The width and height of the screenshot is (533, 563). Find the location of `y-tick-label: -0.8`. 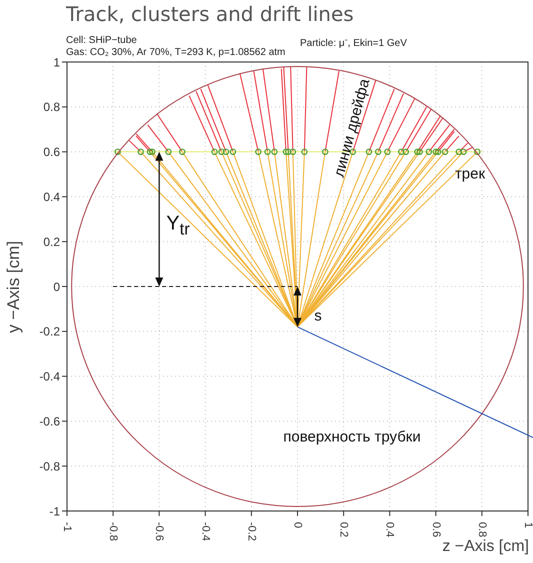

y-tick-label: -0.8 is located at coordinates (49, 466).